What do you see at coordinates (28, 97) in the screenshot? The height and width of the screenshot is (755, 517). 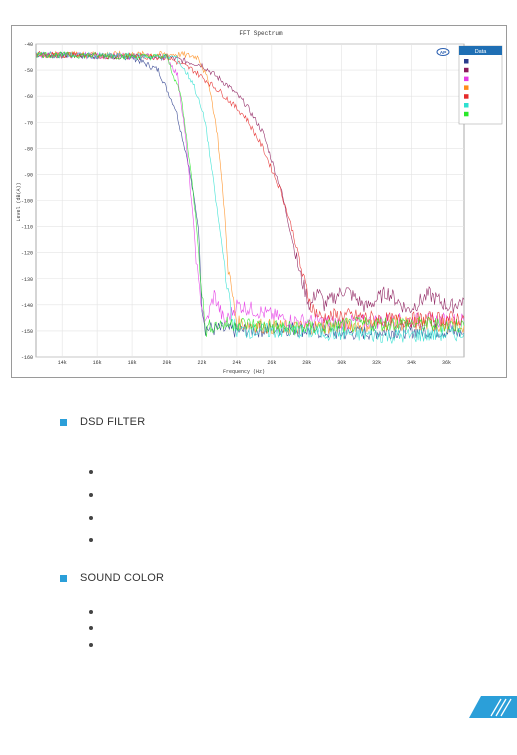 I see `y-tick-label: -60` at bounding box center [28, 97].